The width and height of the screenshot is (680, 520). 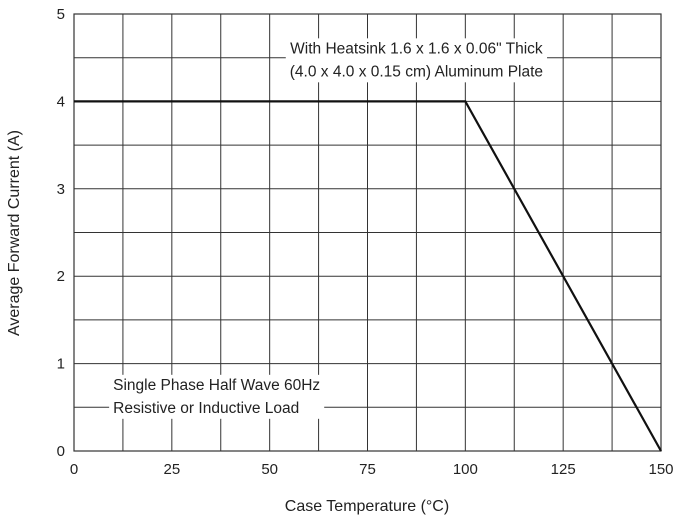 I want to click on x-tick-label: 125, so click(x=563, y=469).